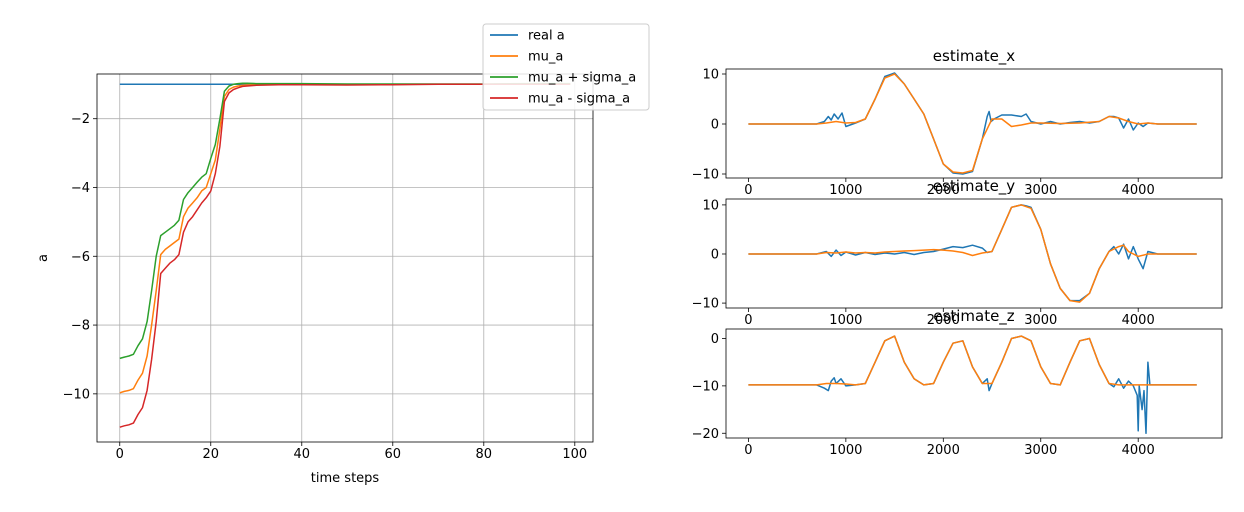 Image resolution: width=1244 pixels, height=512 pixels. I want to click on chart-0-legend: real a mu_a mu_a + sigma_a mu_a - sigma_a, so click(566, 67).